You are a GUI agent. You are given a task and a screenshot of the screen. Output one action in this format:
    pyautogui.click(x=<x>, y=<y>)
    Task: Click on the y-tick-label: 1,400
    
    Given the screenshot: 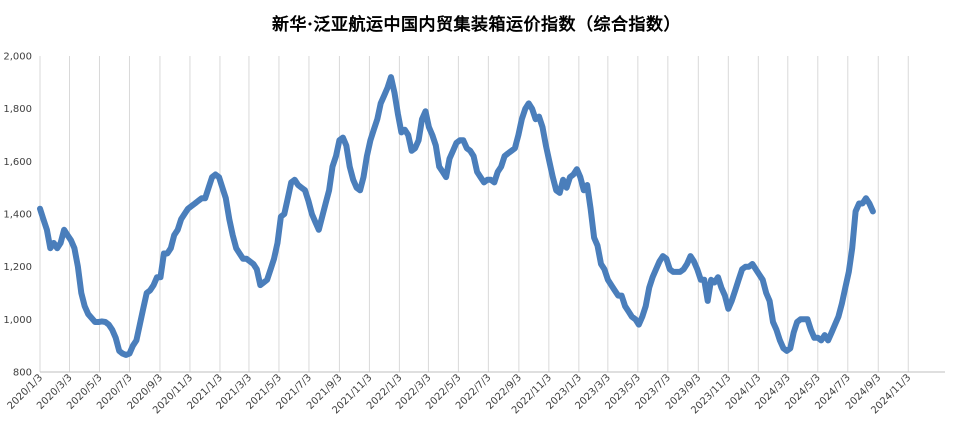 What is the action you would take?
    pyautogui.click(x=17, y=215)
    